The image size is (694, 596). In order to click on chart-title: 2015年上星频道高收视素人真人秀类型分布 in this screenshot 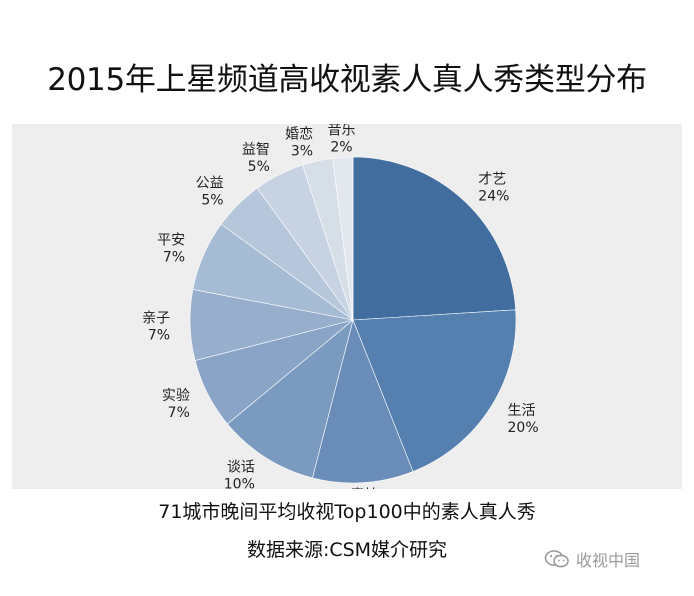, I will do `click(347, 80)`.